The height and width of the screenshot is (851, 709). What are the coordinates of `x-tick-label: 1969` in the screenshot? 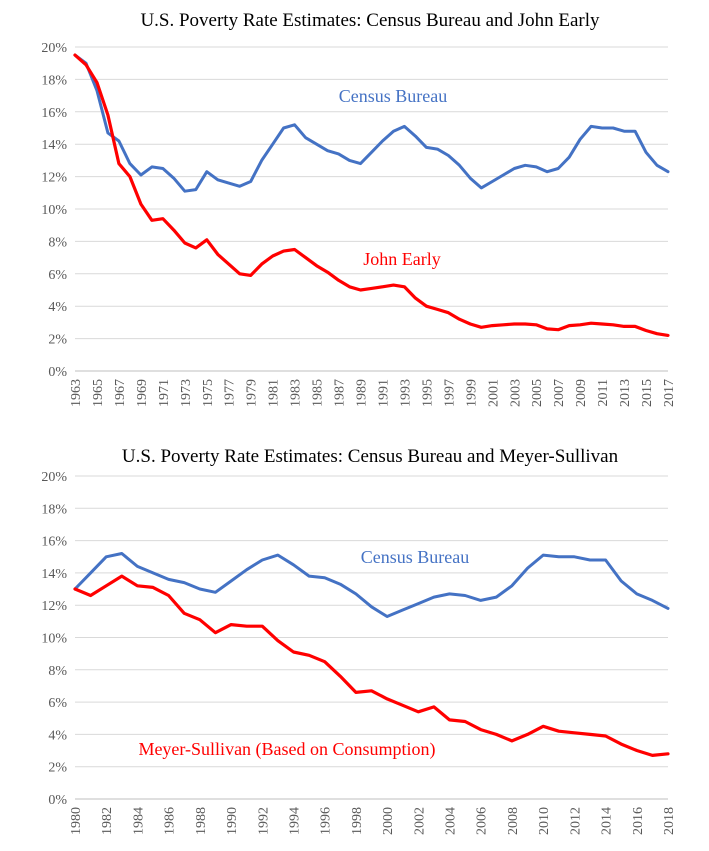 It's located at (142, 393).